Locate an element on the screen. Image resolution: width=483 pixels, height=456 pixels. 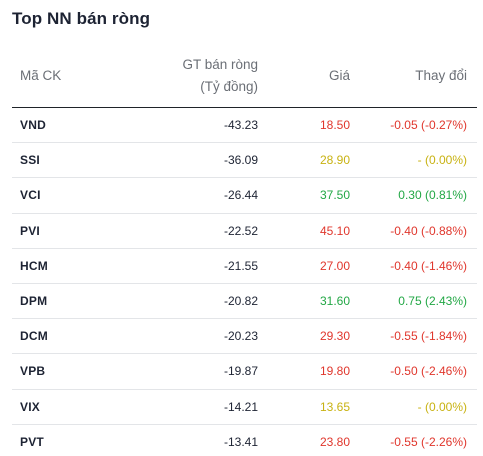
net-sell-value: -36.09 is located at coordinates (240, 160).